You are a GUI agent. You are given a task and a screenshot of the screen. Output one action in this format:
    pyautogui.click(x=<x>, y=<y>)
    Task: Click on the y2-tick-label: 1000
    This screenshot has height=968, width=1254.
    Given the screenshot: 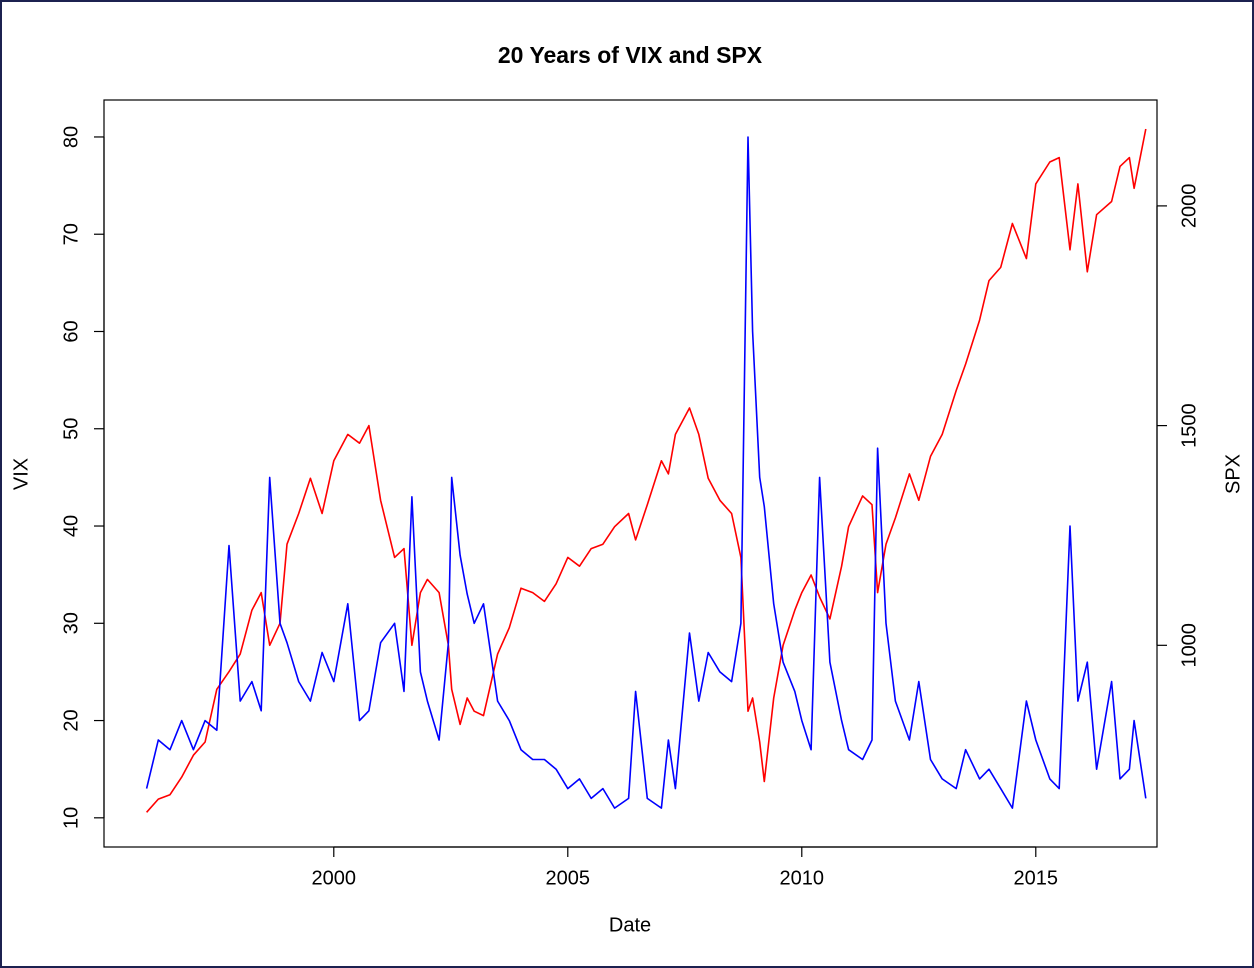 What is the action you would take?
    pyautogui.click(x=1189, y=645)
    